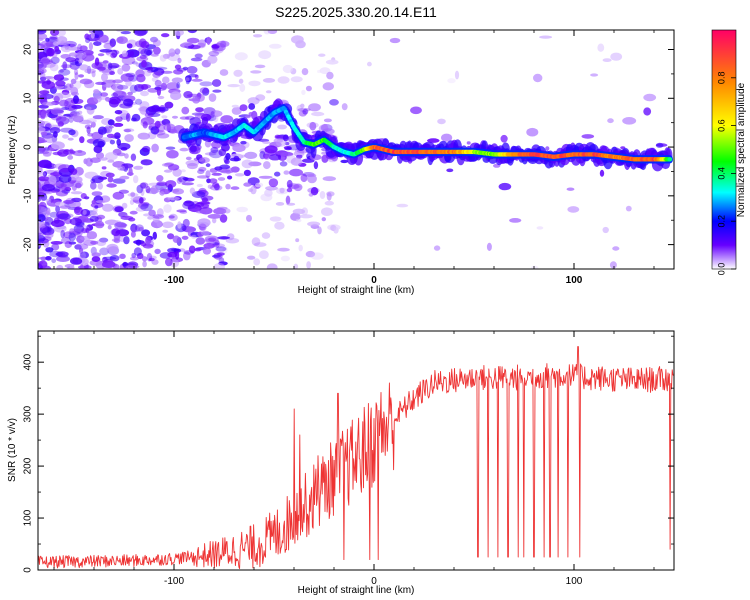  I want to click on colorbar-tick-label: 0.6, so click(721, 125).